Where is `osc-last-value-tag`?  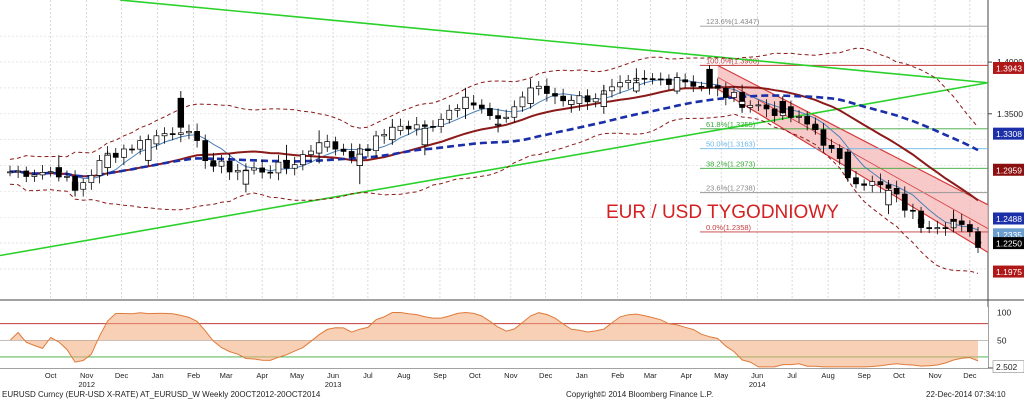
osc-last-value-tag is located at coordinates (1008, 366).